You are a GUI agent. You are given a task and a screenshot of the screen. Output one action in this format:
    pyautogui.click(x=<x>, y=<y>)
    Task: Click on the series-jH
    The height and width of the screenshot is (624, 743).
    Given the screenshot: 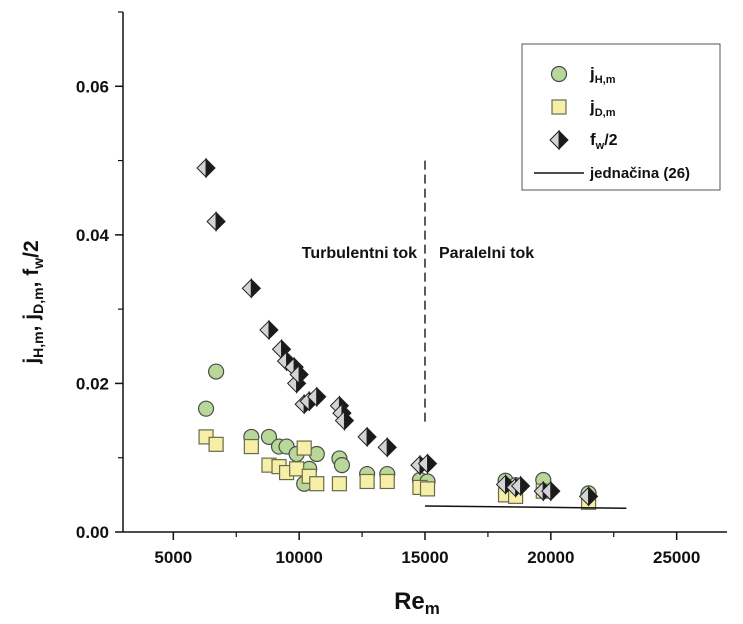 What is the action you would take?
    pyautogui.click(x=397, y=432)
    